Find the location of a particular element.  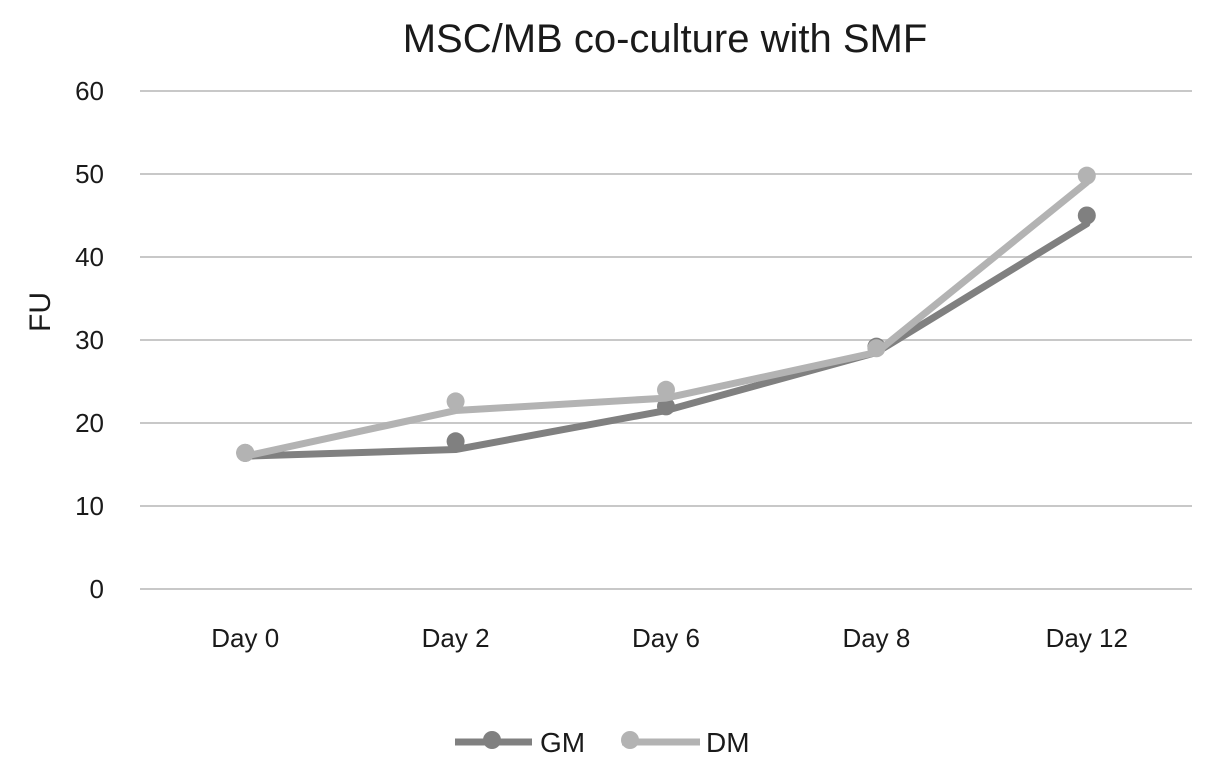

x-tick-label: Day 12 is located at coordinates (1087, 638).